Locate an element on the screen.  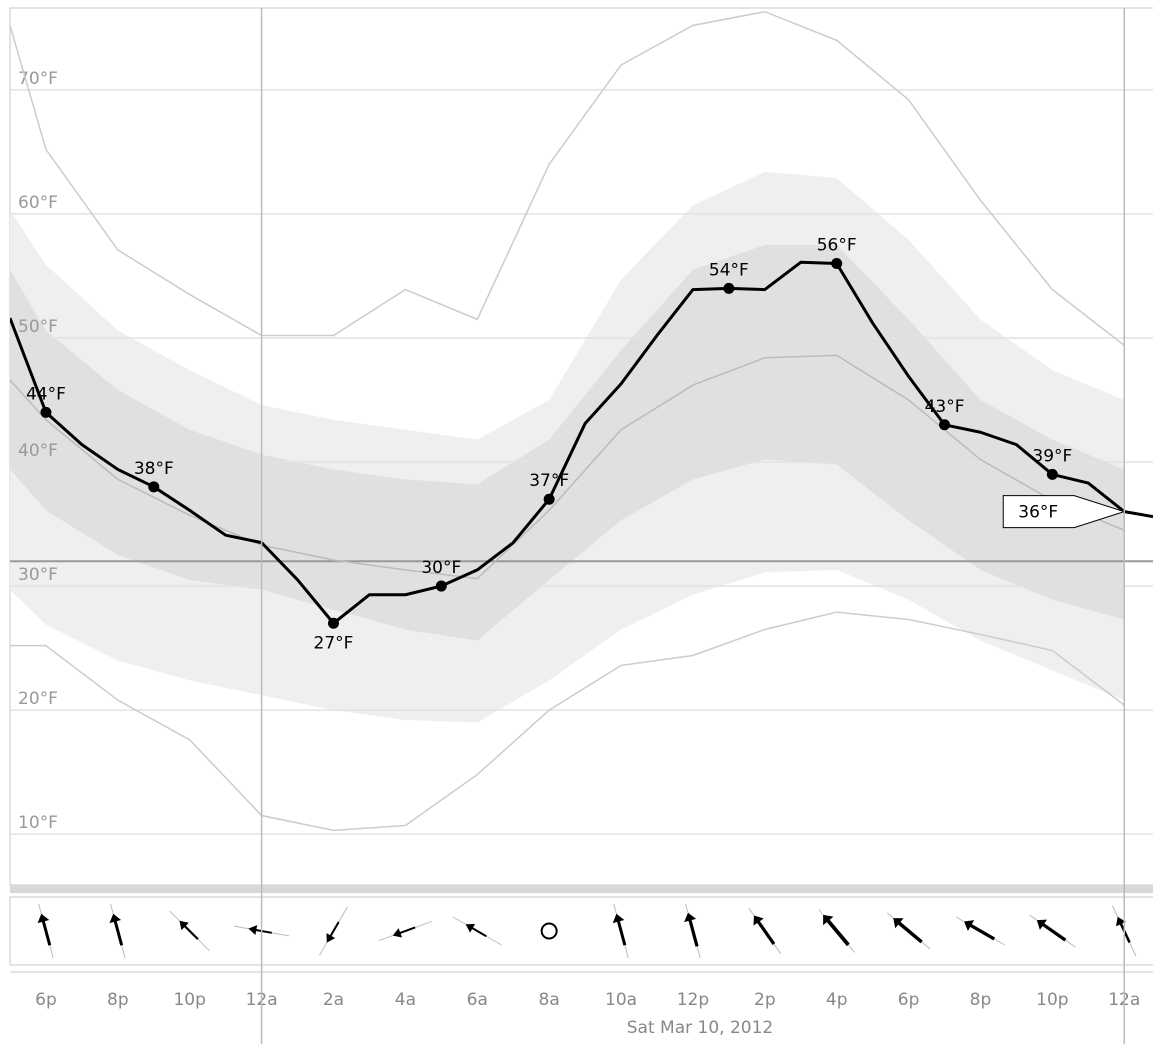
y-tick-label: 50°F is located at coordinates (38, 327).